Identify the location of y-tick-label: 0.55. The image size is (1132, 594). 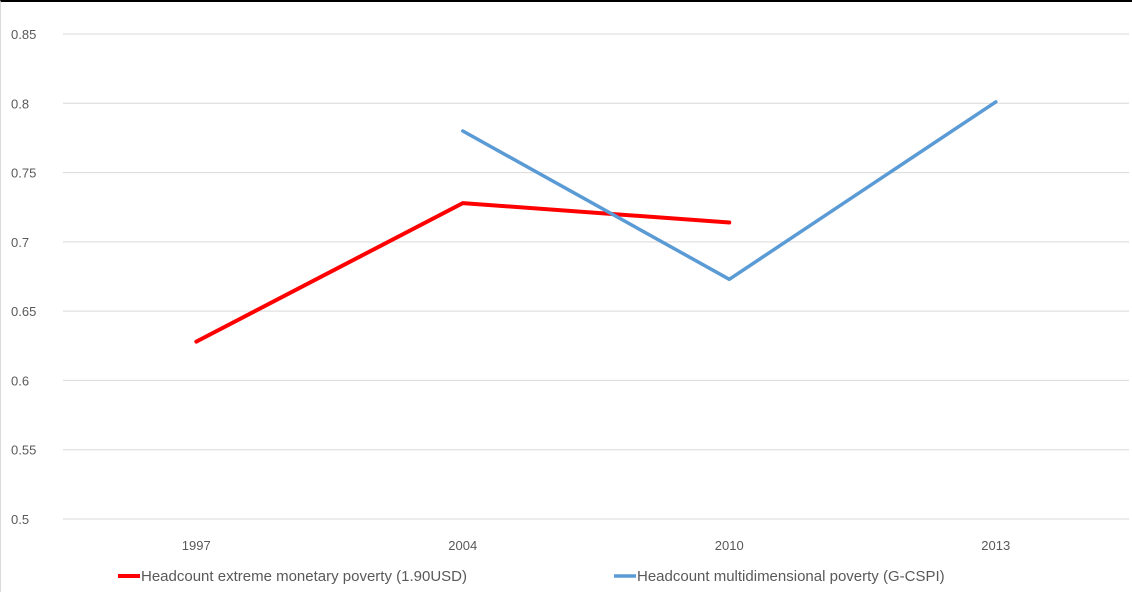
(23, 450).